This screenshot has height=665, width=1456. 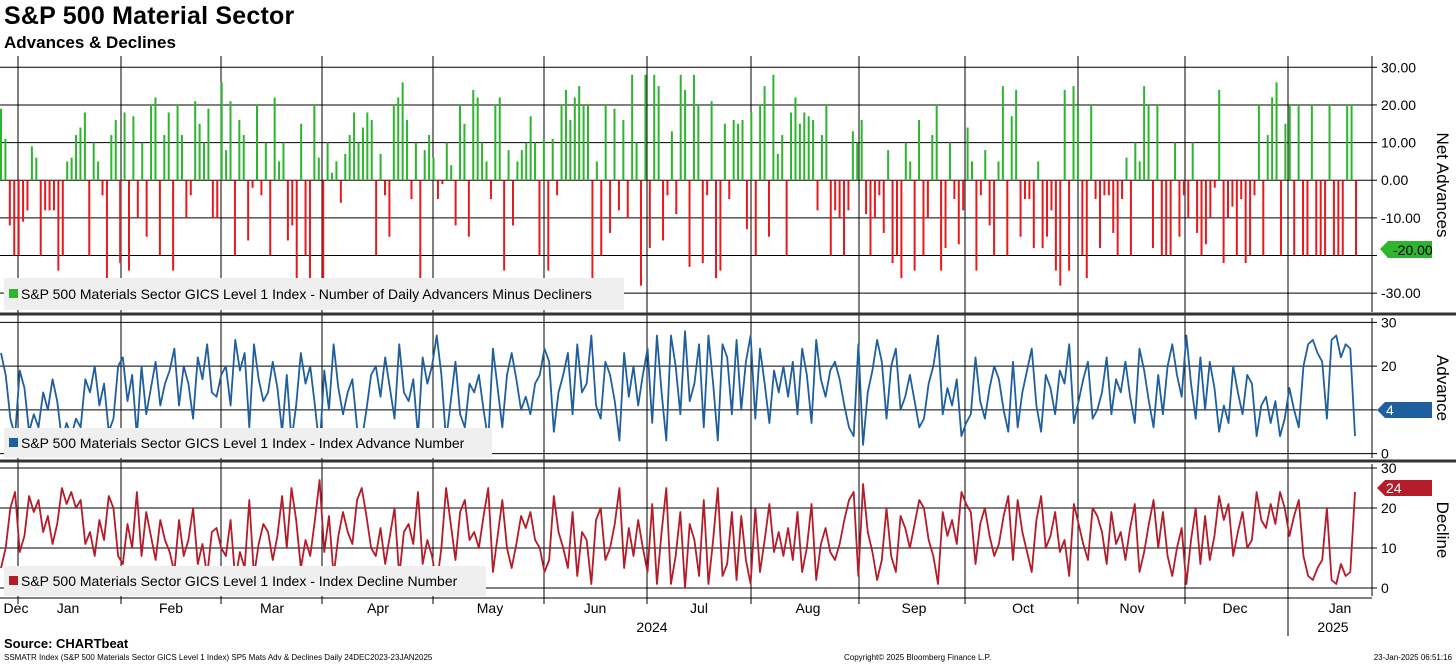 What do you see at coordinates (1398, 105) in the screenshot?
I see `y-tick-label: 20.00` at bounding box center [1398, 105].